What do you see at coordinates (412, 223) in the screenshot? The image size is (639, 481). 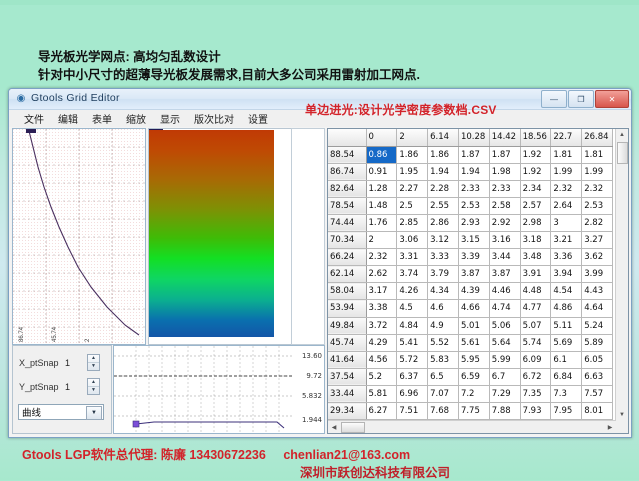 I see `table-cell: 2.85` at bounding box center [412, 223].